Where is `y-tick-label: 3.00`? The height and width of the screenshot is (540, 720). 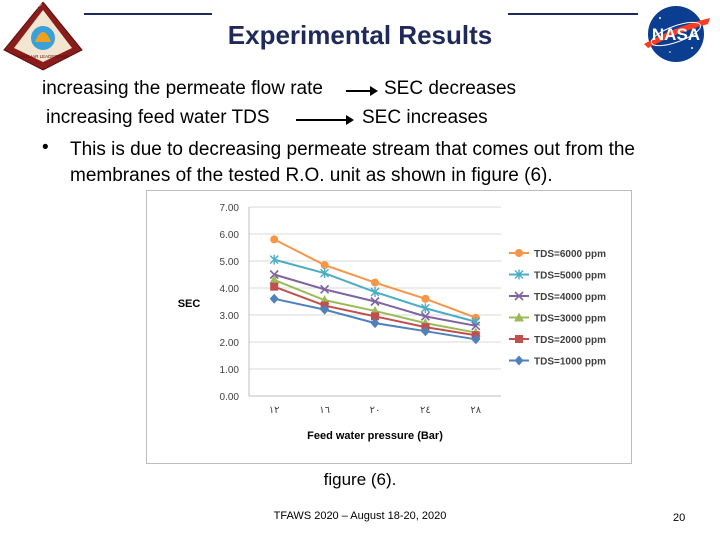 y-tick-label: 3.00 is located at coordinates (230, 316).